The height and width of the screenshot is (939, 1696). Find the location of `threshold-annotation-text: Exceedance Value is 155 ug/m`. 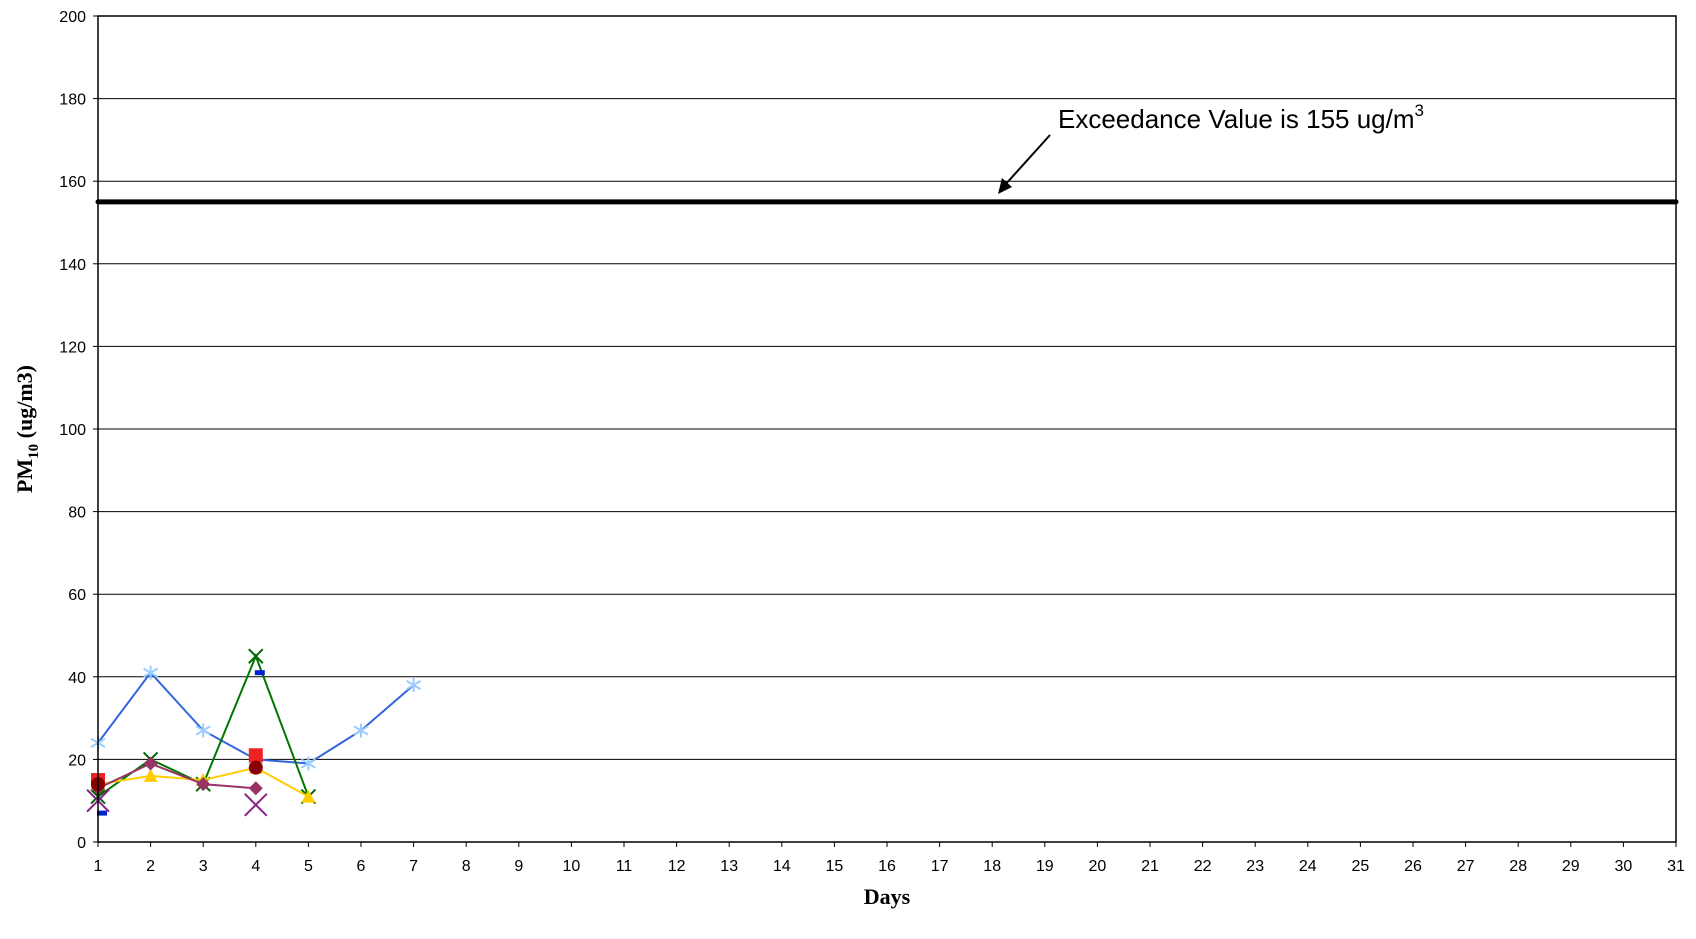

threshold-annotation-text: Exceedance Value is 155 ug/m is located at coordinates (1236, 119).